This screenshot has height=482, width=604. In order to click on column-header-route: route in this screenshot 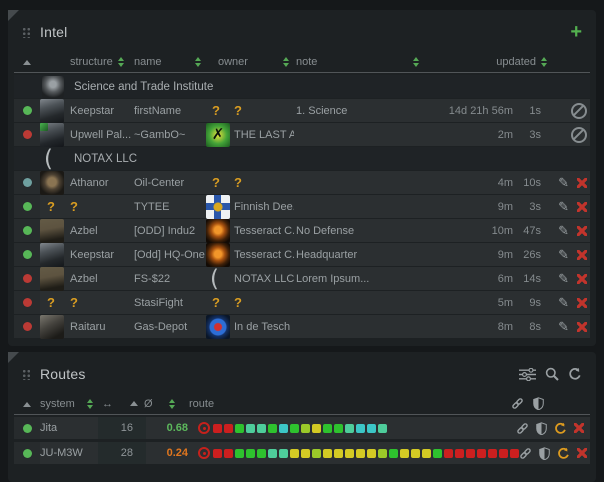, I will do `click(197, 404)`.